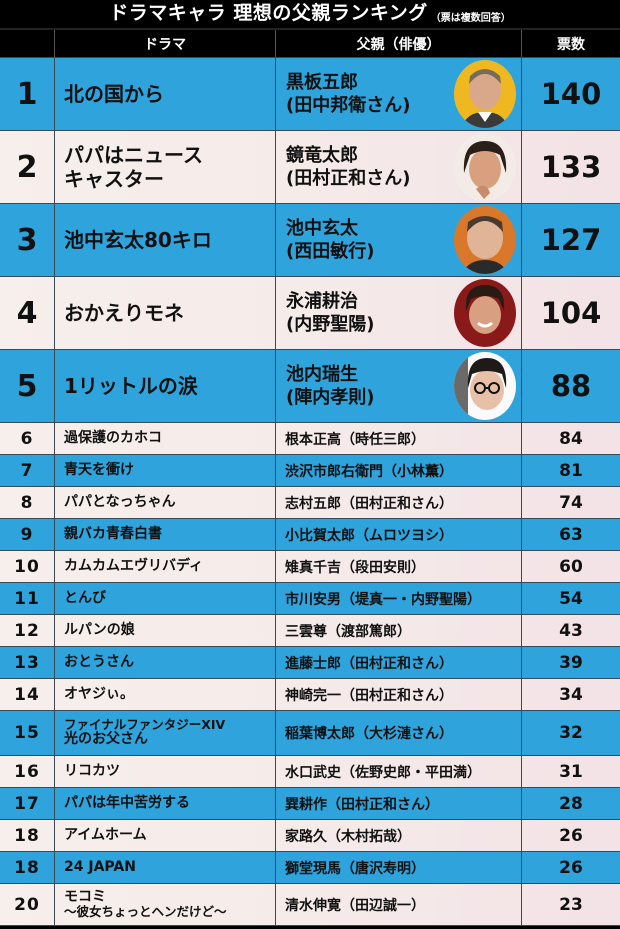  What do you see at coordinates (399, 694) in the screenshot?
I see `father-actor: 神崎完一（田村正和さん）` at bounding box center [399, 694].